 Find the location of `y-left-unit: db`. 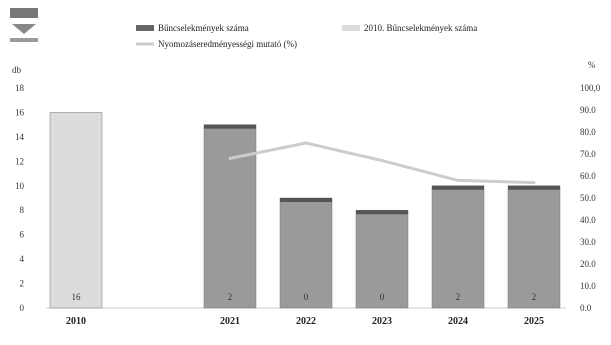

y-left-unit: db is located at coordinates (17, 70).